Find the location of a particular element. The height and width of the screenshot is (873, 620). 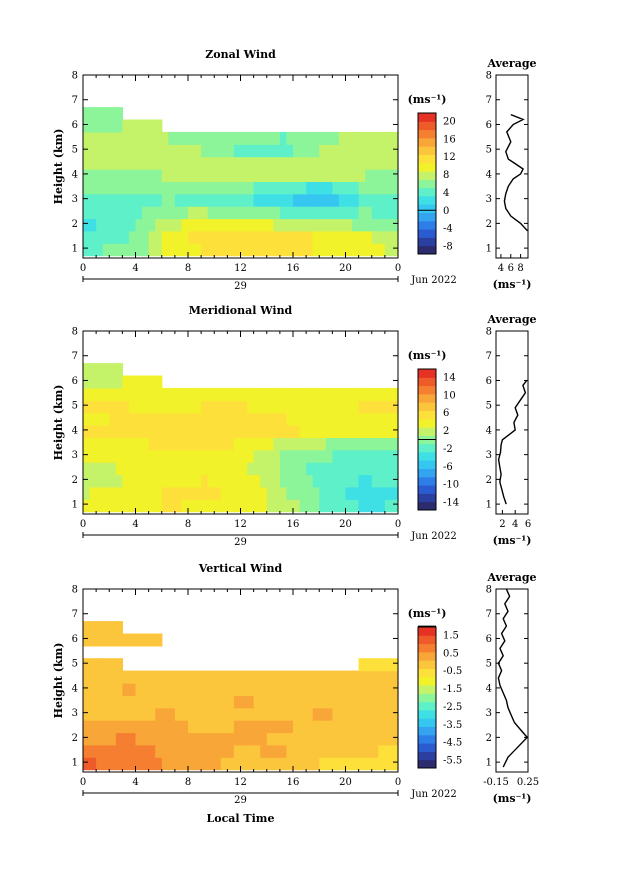

y-tick-label: 7 is located at coordinates (75, 100).